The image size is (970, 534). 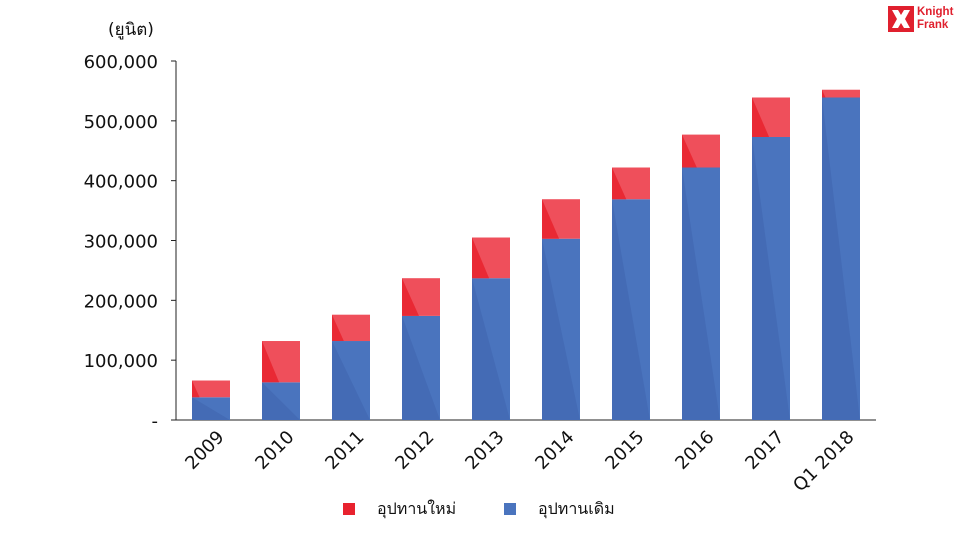 What do you see at coordinates (764, 450) in the screenshot?
I see `x-tick-label: 2017` at bounding box center [764, 450].